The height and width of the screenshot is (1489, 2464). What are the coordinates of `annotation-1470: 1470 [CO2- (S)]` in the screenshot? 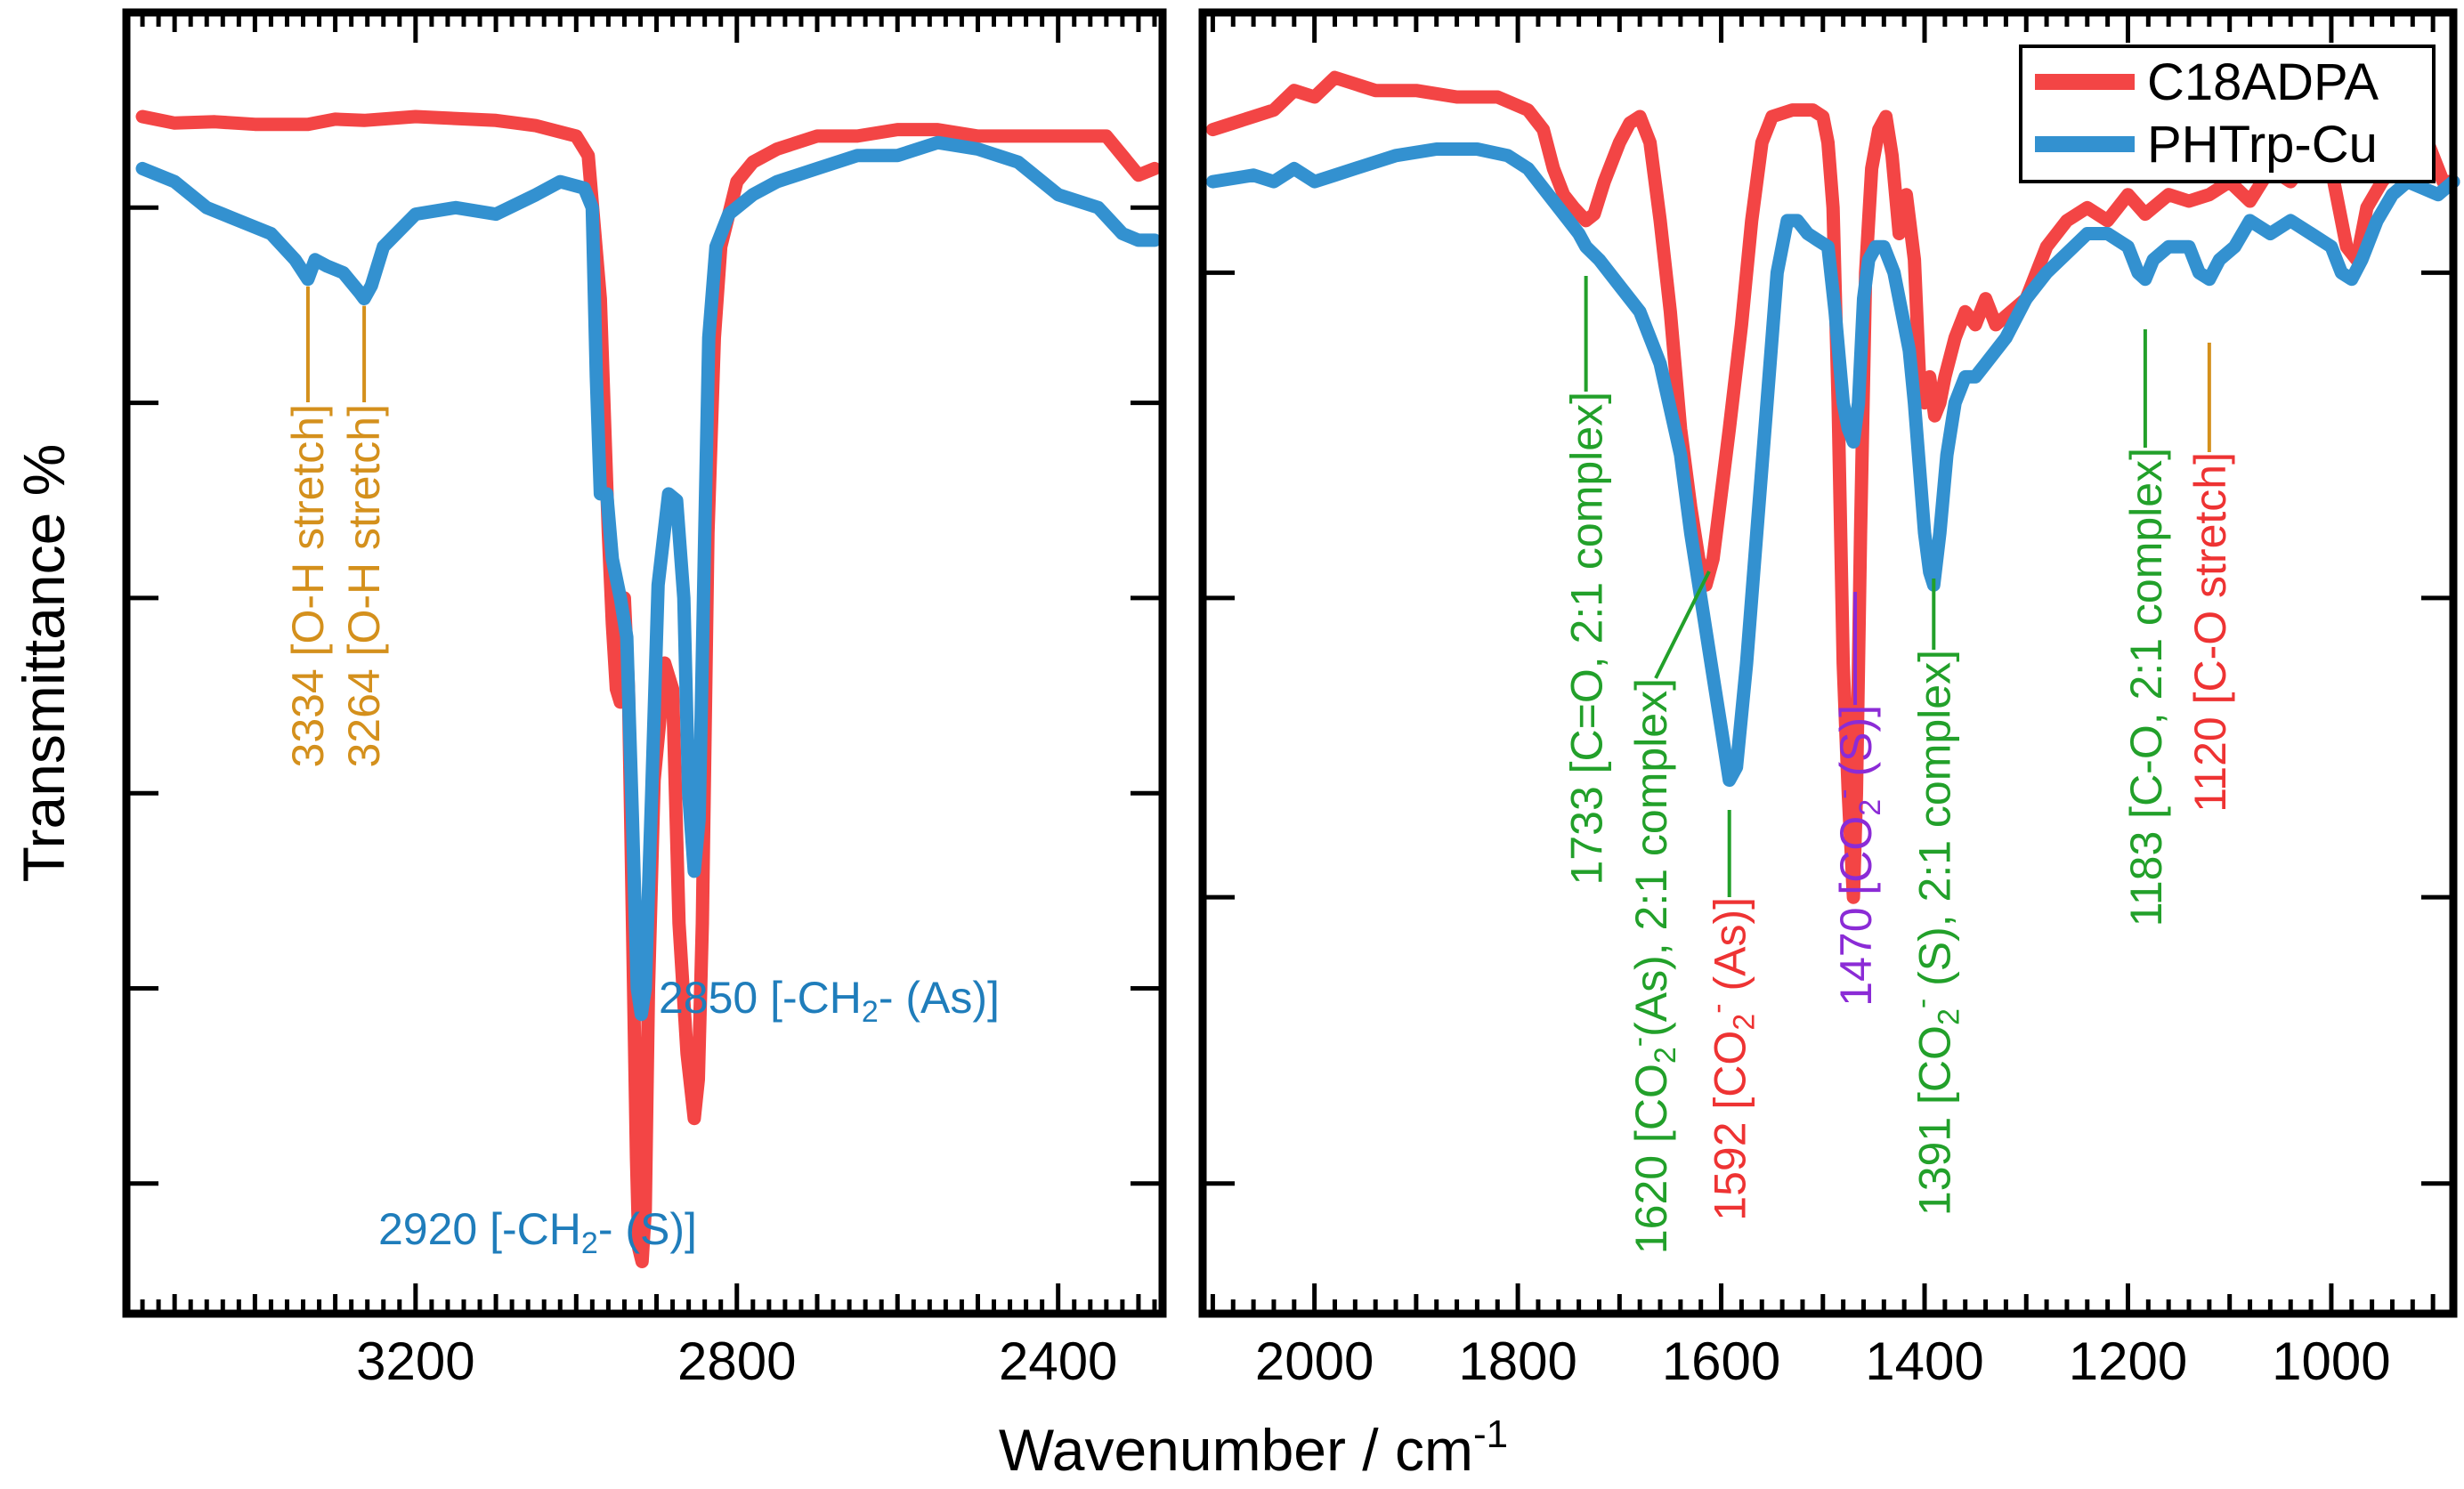 It's located at (1857, 856).